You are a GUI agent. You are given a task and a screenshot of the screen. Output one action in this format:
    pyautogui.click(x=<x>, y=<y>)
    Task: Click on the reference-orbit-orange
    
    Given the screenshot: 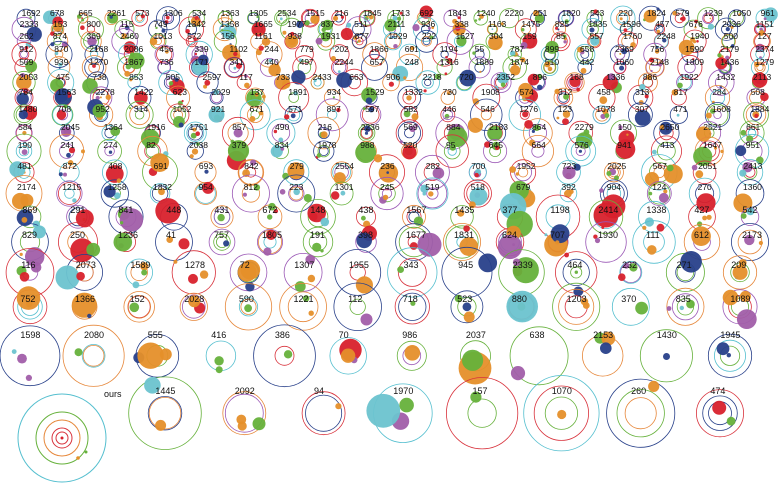 What is the action you would take?
    pyautogui.click(x=62, y=438)
    